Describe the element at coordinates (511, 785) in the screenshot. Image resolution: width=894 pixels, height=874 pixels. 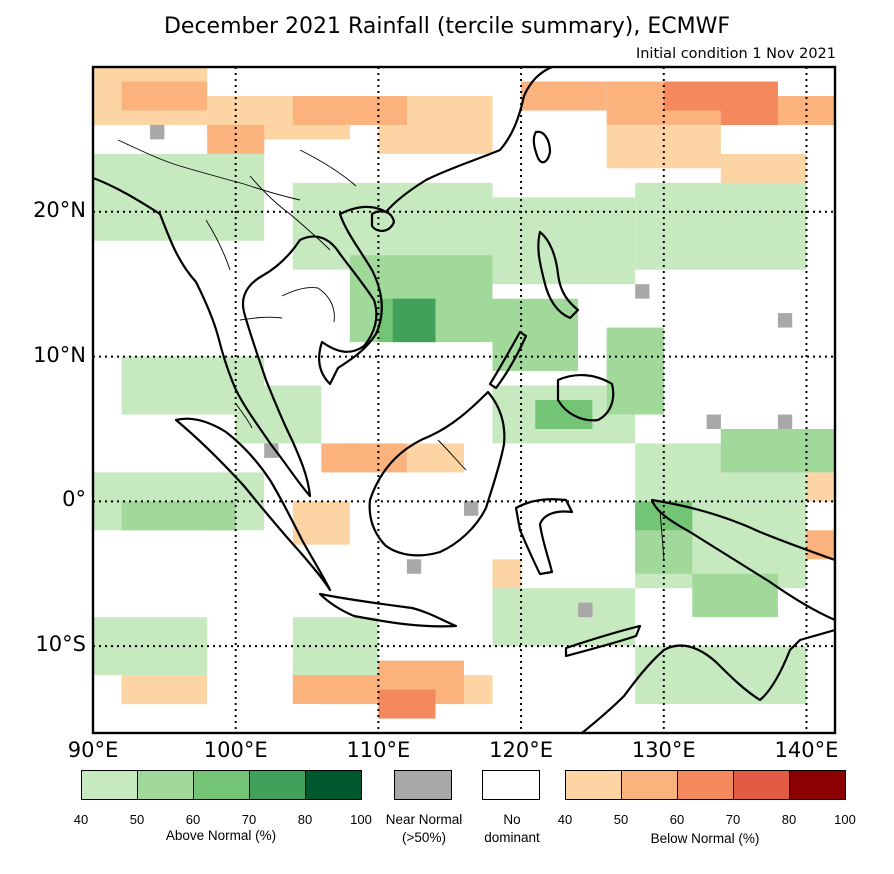
I see `no-dominant-swatch` at that location.